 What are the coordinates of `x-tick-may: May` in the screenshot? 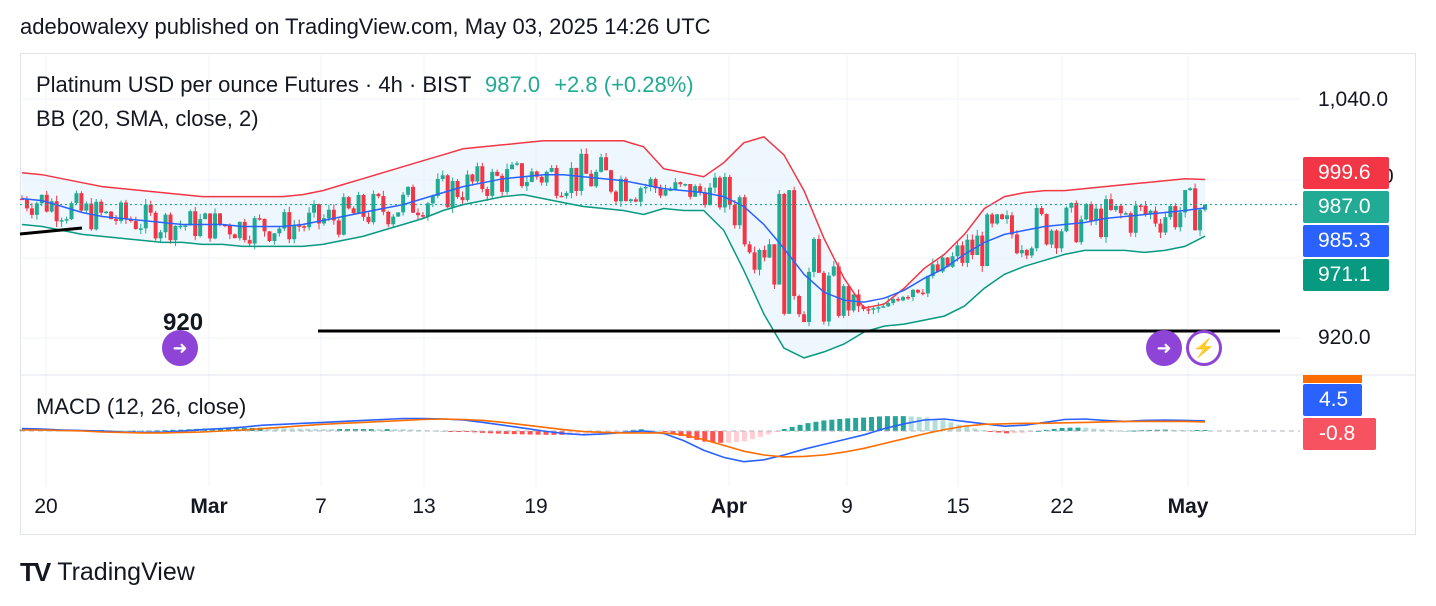 It's located at (1188, 506).